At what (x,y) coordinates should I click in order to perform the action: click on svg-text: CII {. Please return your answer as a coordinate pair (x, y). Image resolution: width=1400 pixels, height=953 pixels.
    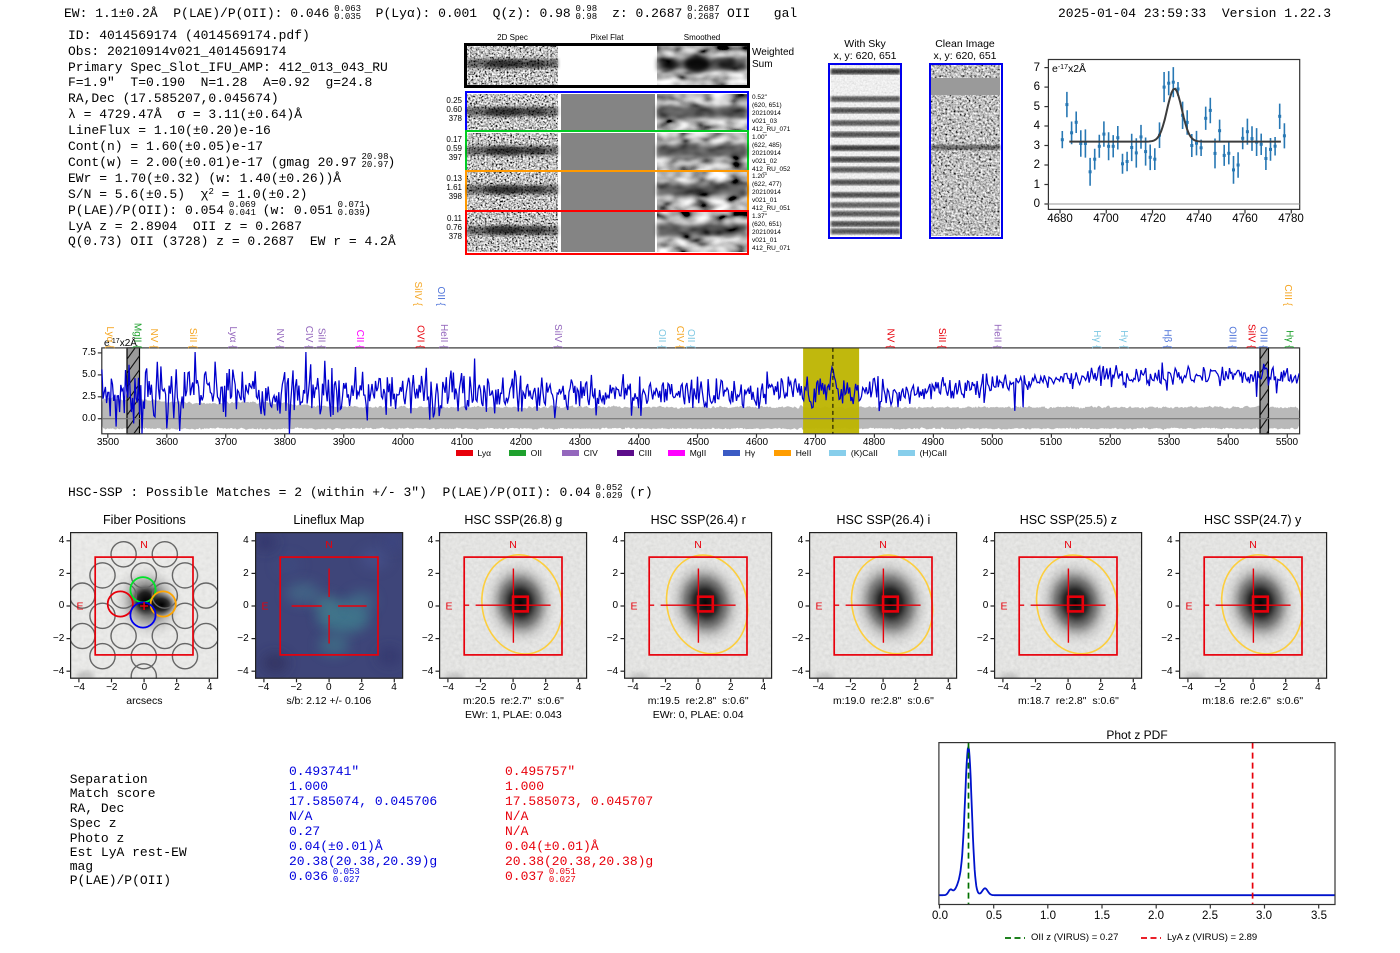
    Looking at the image, I should click on (359, 340).